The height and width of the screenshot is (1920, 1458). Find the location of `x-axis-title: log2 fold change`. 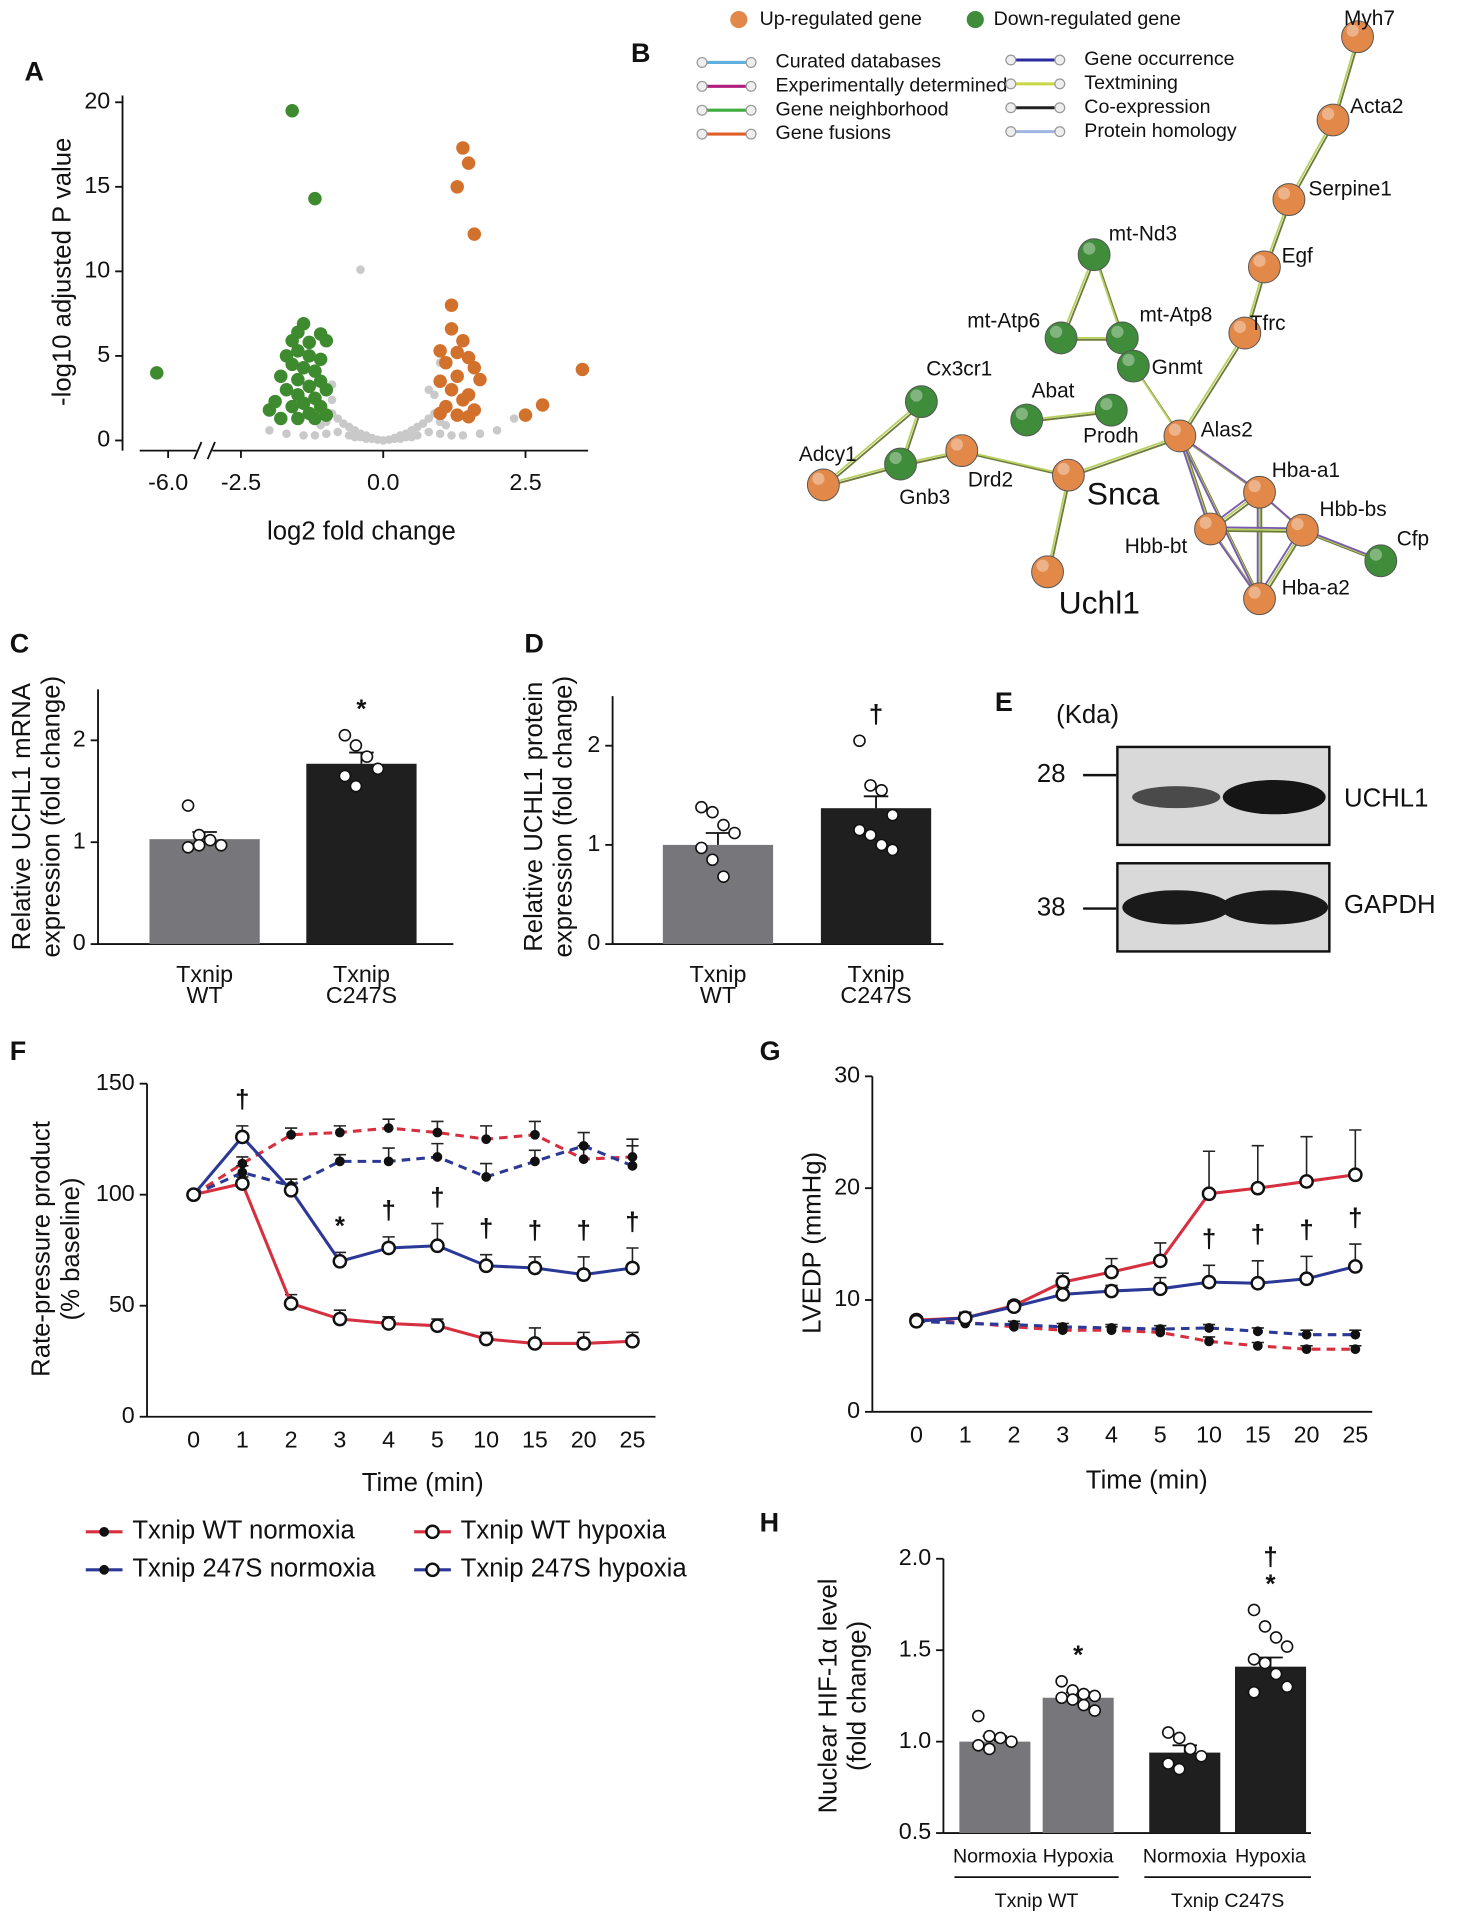

x-axis-title: log2 fold change is located at coordinates (361, 531).